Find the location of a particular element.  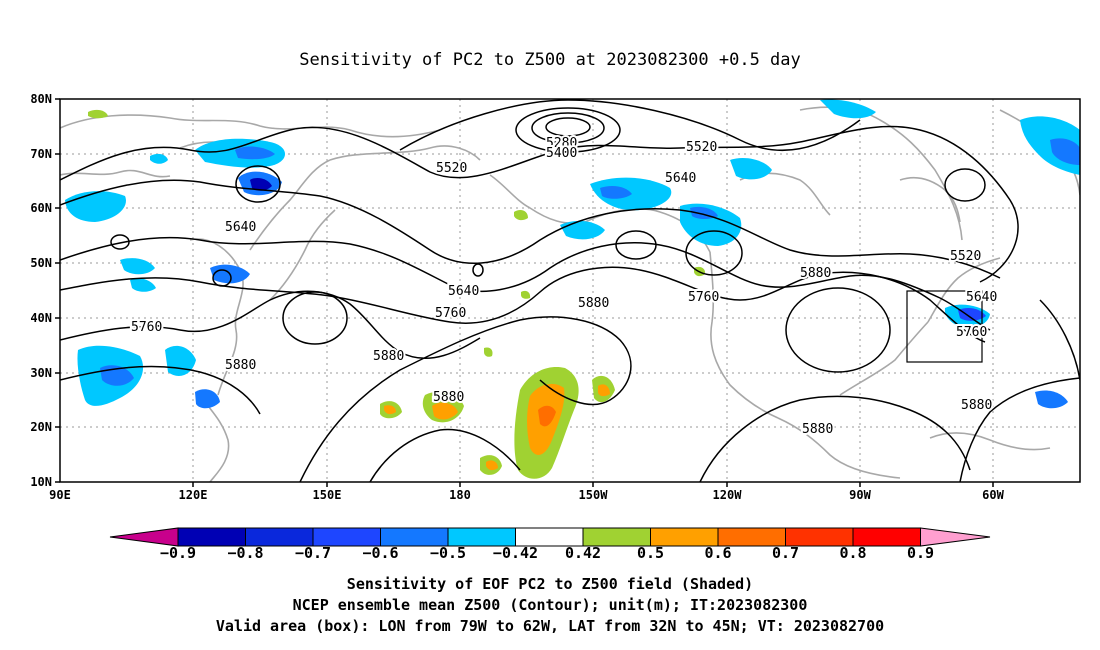

lat-tick-label: 70N is located at coordinates (41, 154).